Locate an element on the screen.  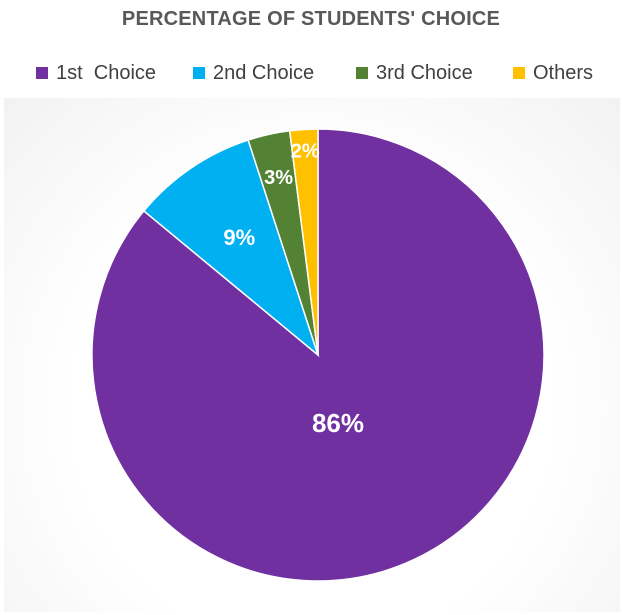
legend-item-2nd-choice: 2nd Choice is located at coordinates (253, 73).